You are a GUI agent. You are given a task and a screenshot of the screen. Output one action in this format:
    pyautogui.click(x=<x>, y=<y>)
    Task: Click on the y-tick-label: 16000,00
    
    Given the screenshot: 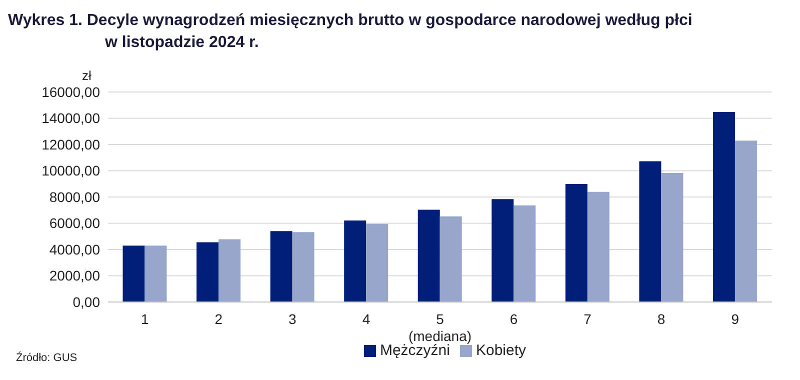 What is the action you would take?
    pyautogui.click(x=71, y=92)
    